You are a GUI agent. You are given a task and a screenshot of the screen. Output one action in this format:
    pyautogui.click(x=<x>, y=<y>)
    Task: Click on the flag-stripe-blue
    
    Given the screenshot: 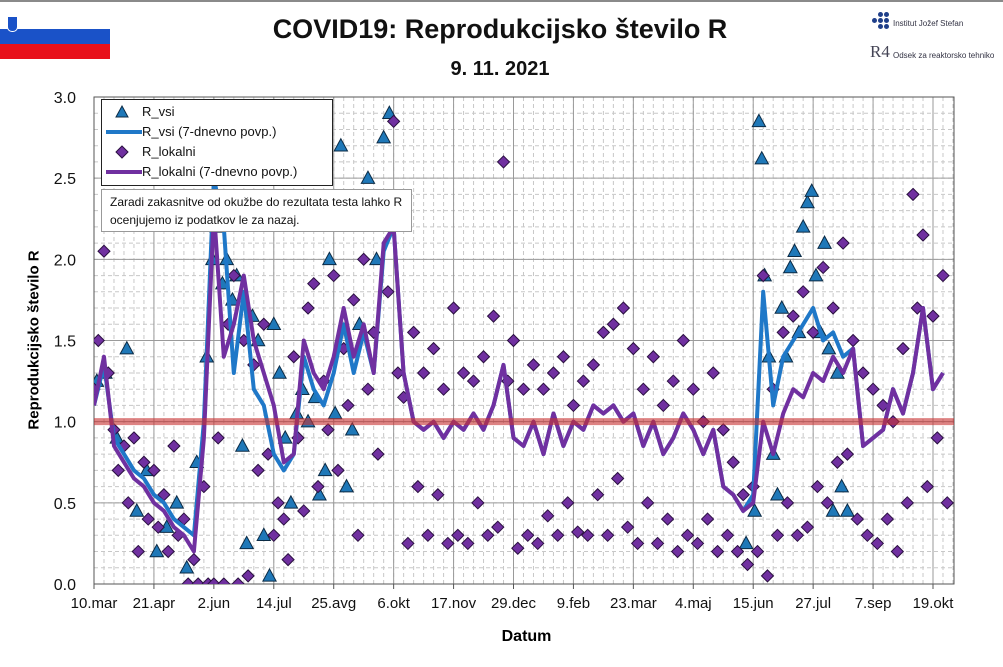 What is the action you would take?
    pyautogui.click(x=55, y=36)
    